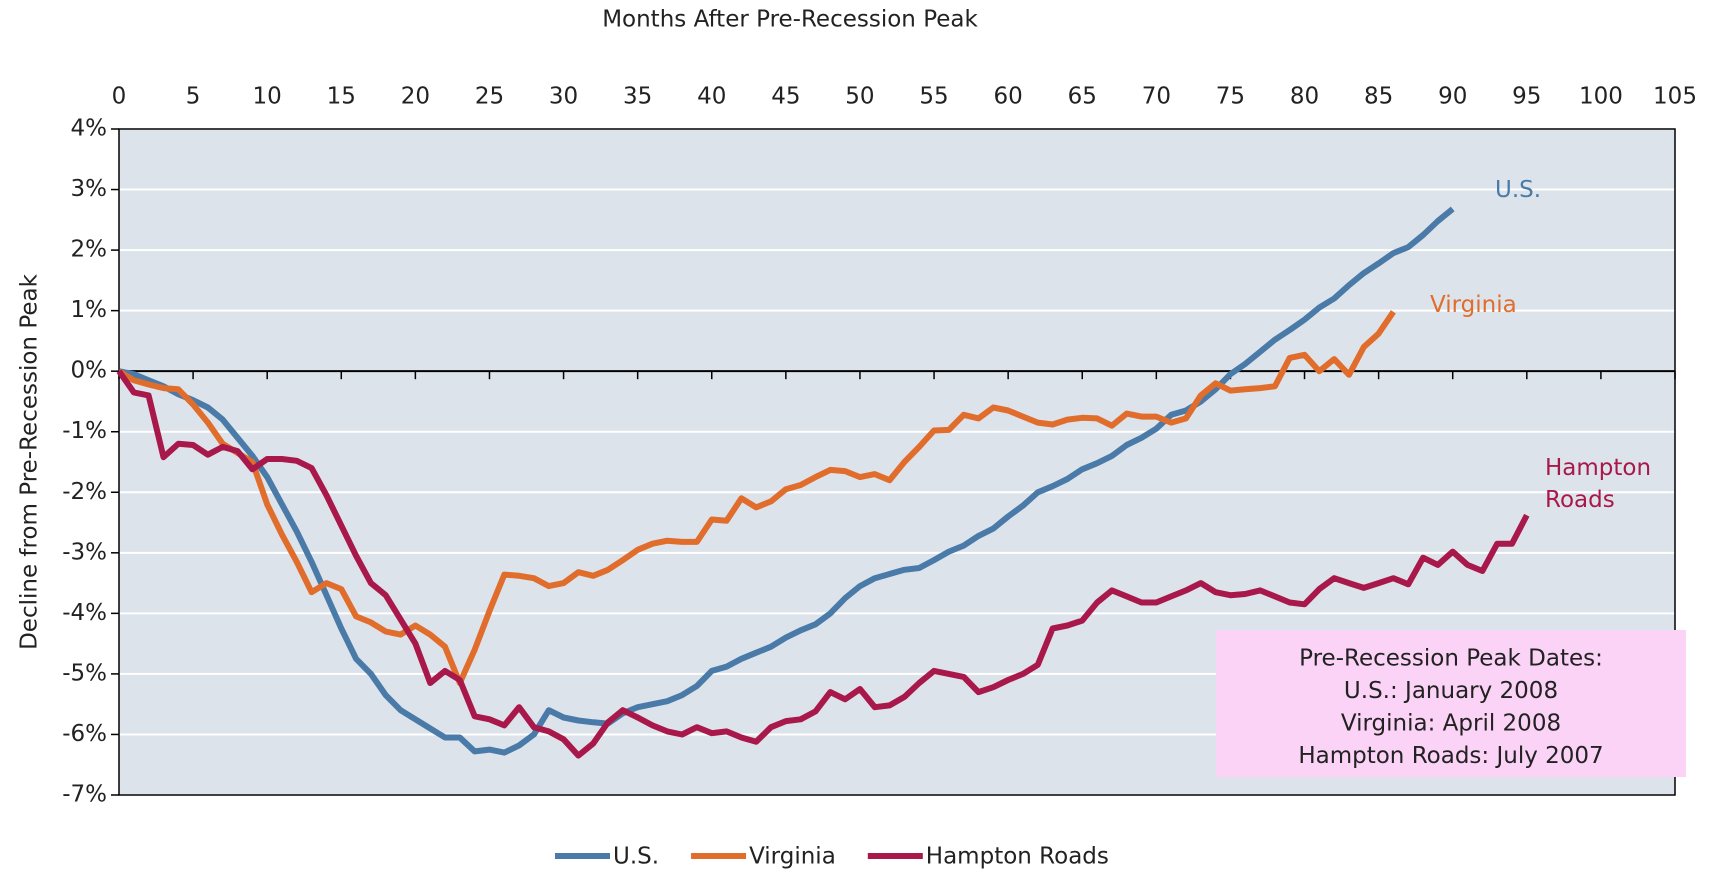 The width and height of the screenshot is (1720, 871). What do you see at coordinates (1601, 97) in the screenshot?
I see `x-tick-label: 100` at bounding box center [1601, 97].